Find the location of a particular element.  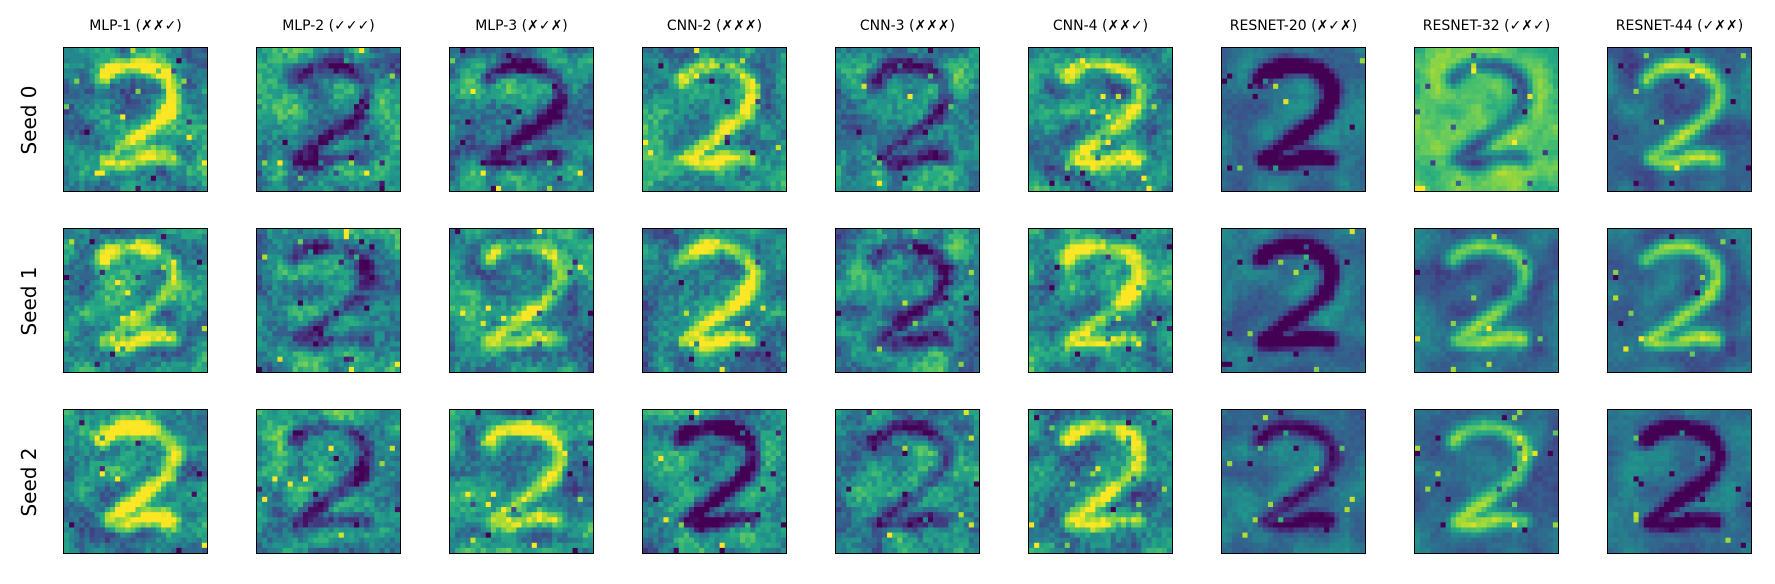

column-title: MLP-2 (✓✓✓) is located at coordinates (329, 26).